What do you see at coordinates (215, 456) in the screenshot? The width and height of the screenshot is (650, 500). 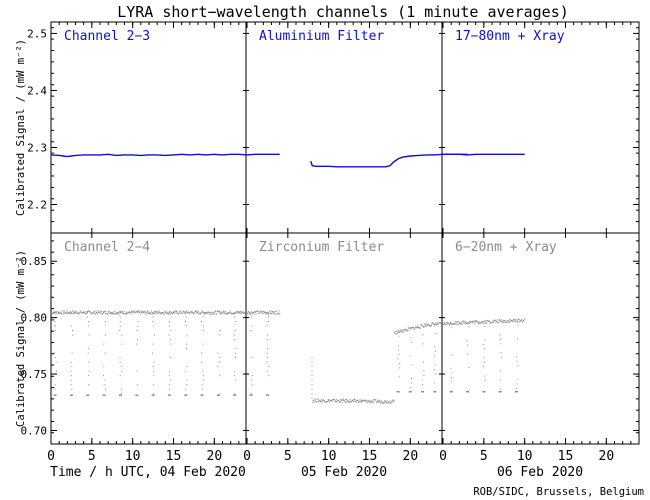 I see `x-tick-label: 20` at bounding box center [215, 456].